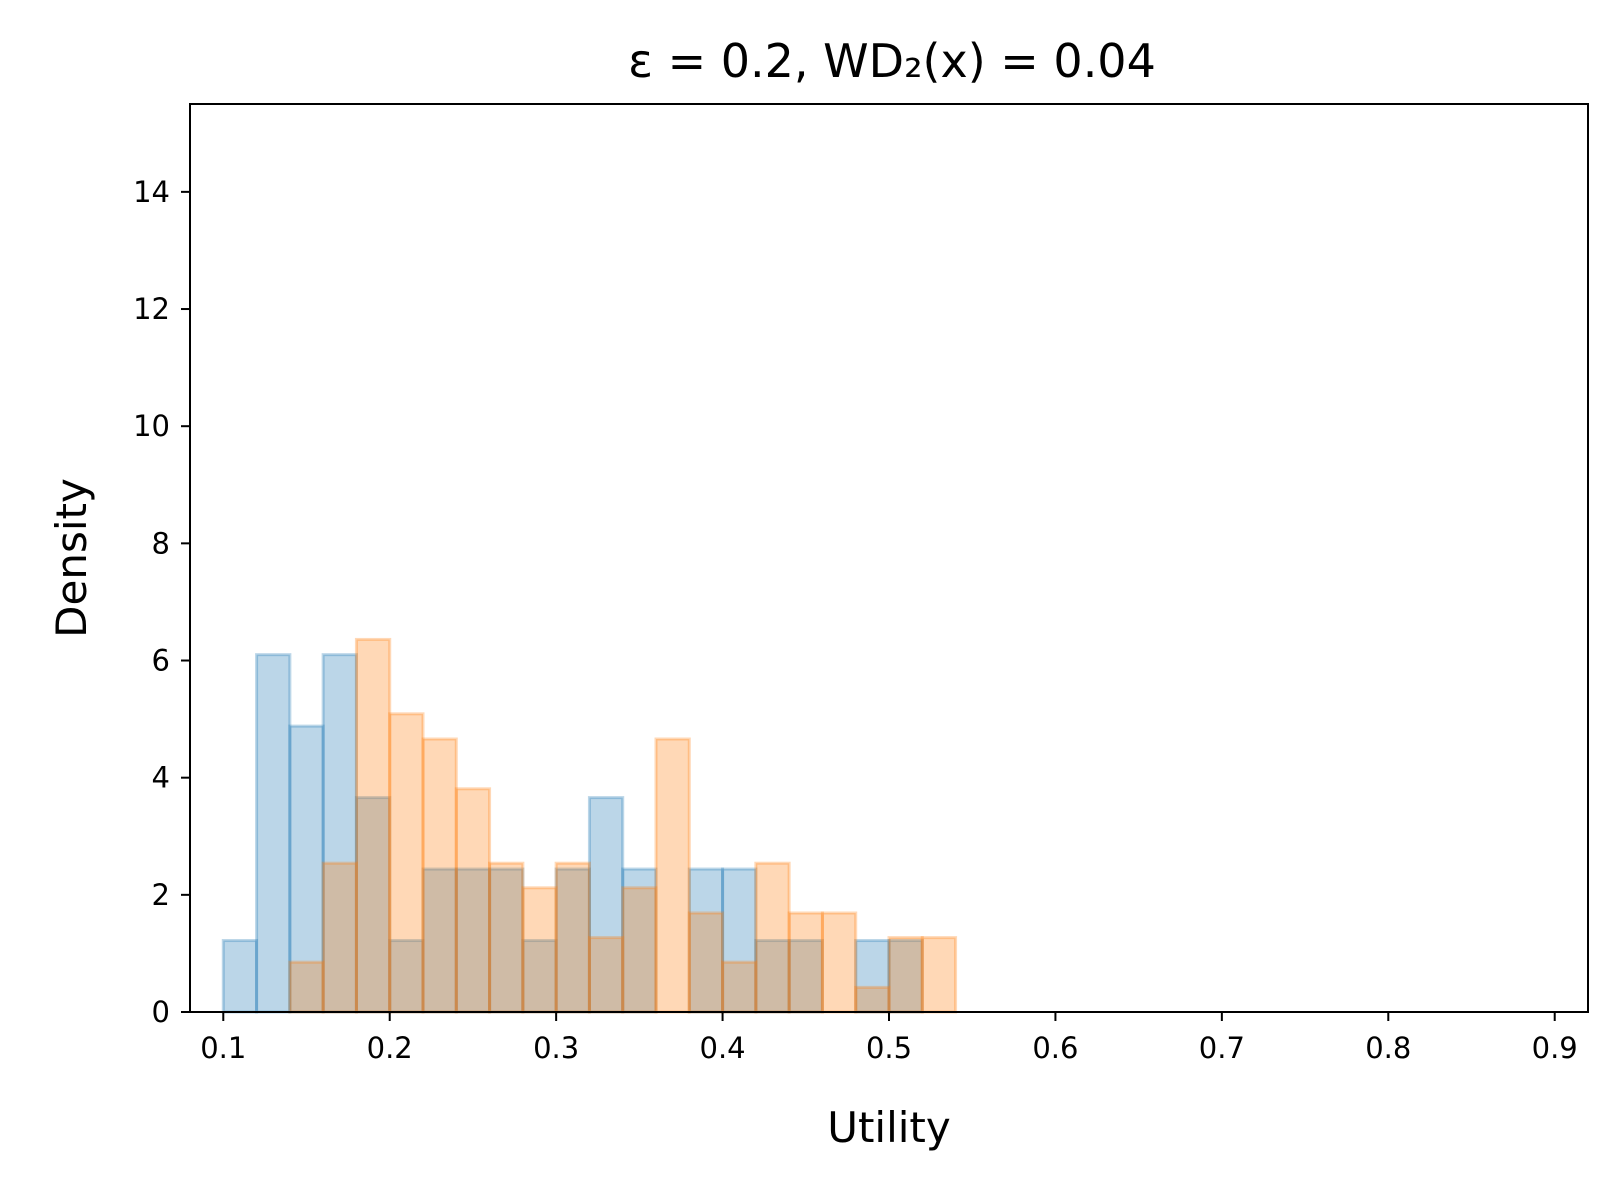 This screenshot has width=1613, height=1187. I want to click on x-axis: 0.1 0.2 0.3 0.4 0.5 0.6 0.7 0.8 0.9, so click(889, 1038).